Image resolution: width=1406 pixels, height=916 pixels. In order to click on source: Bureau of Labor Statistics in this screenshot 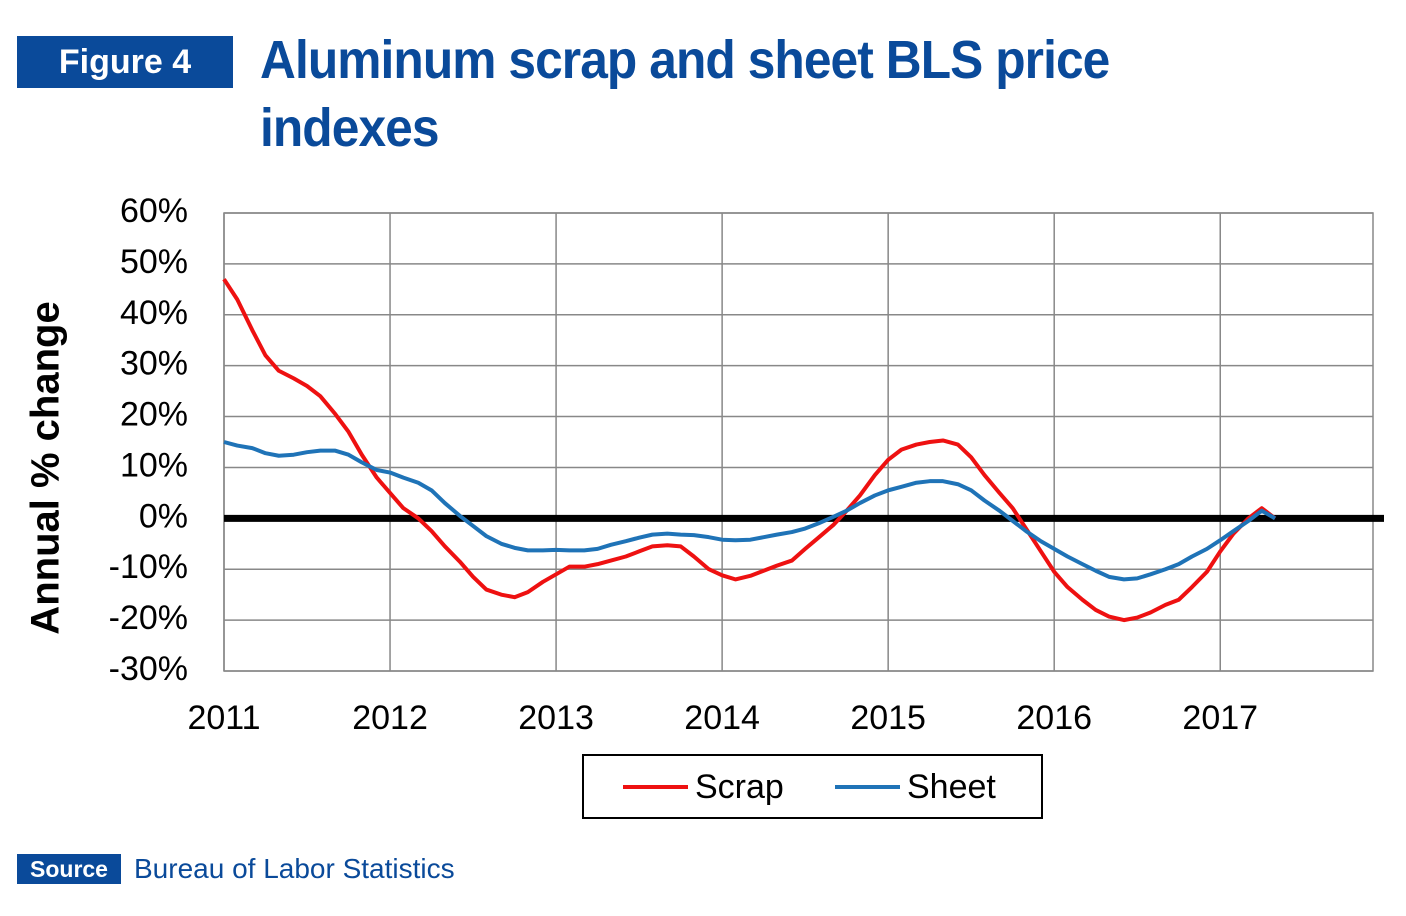, I will do `click(294, 868)`.